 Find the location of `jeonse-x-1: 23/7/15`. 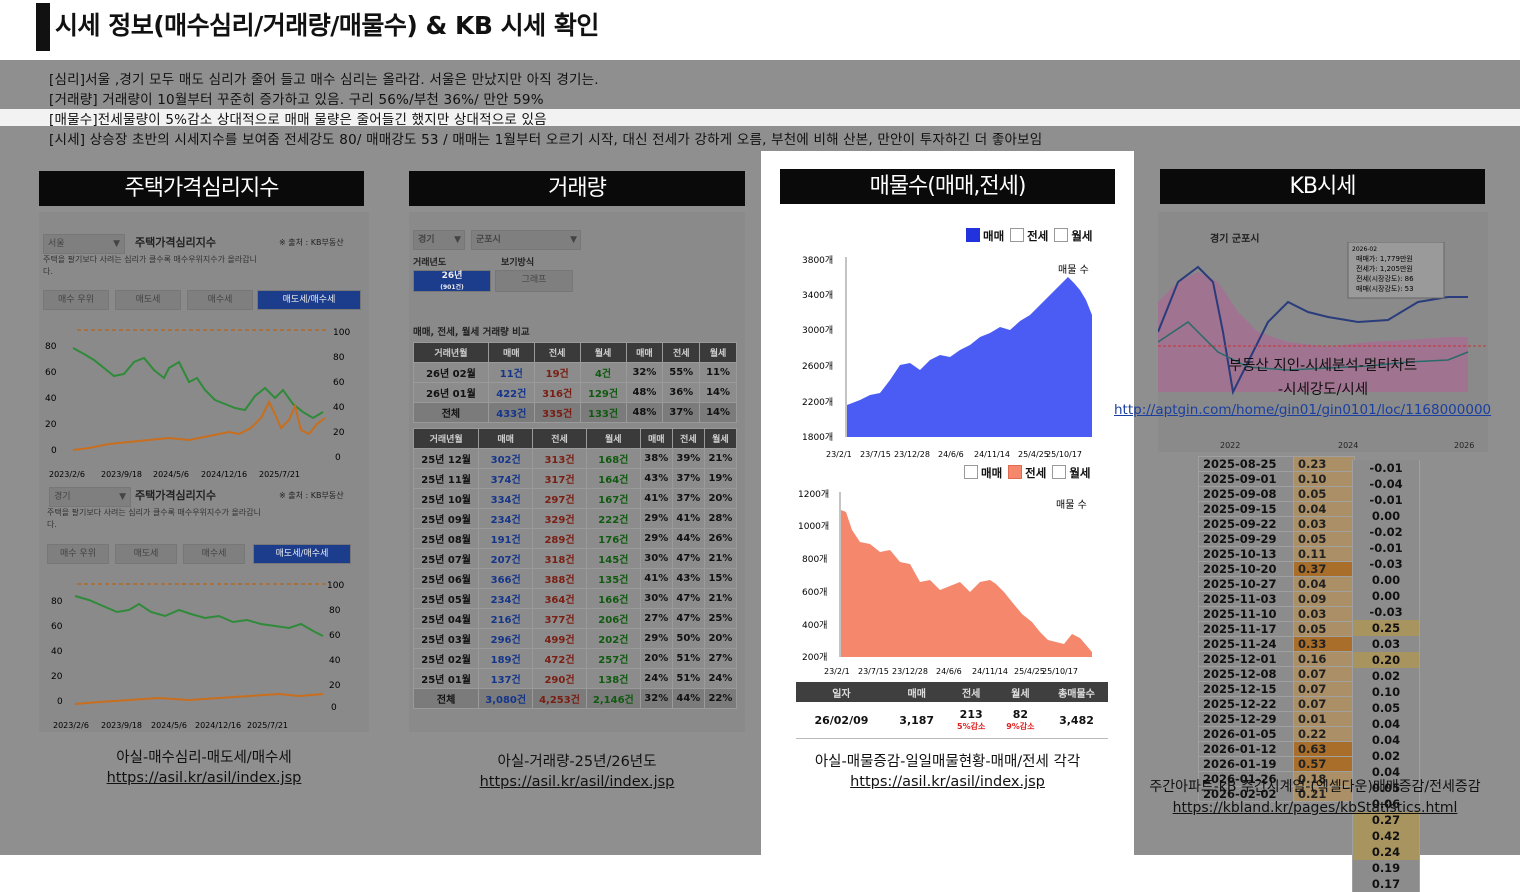

jeonse-x-1: 23/7/15 is located at coordinates (873, 671).